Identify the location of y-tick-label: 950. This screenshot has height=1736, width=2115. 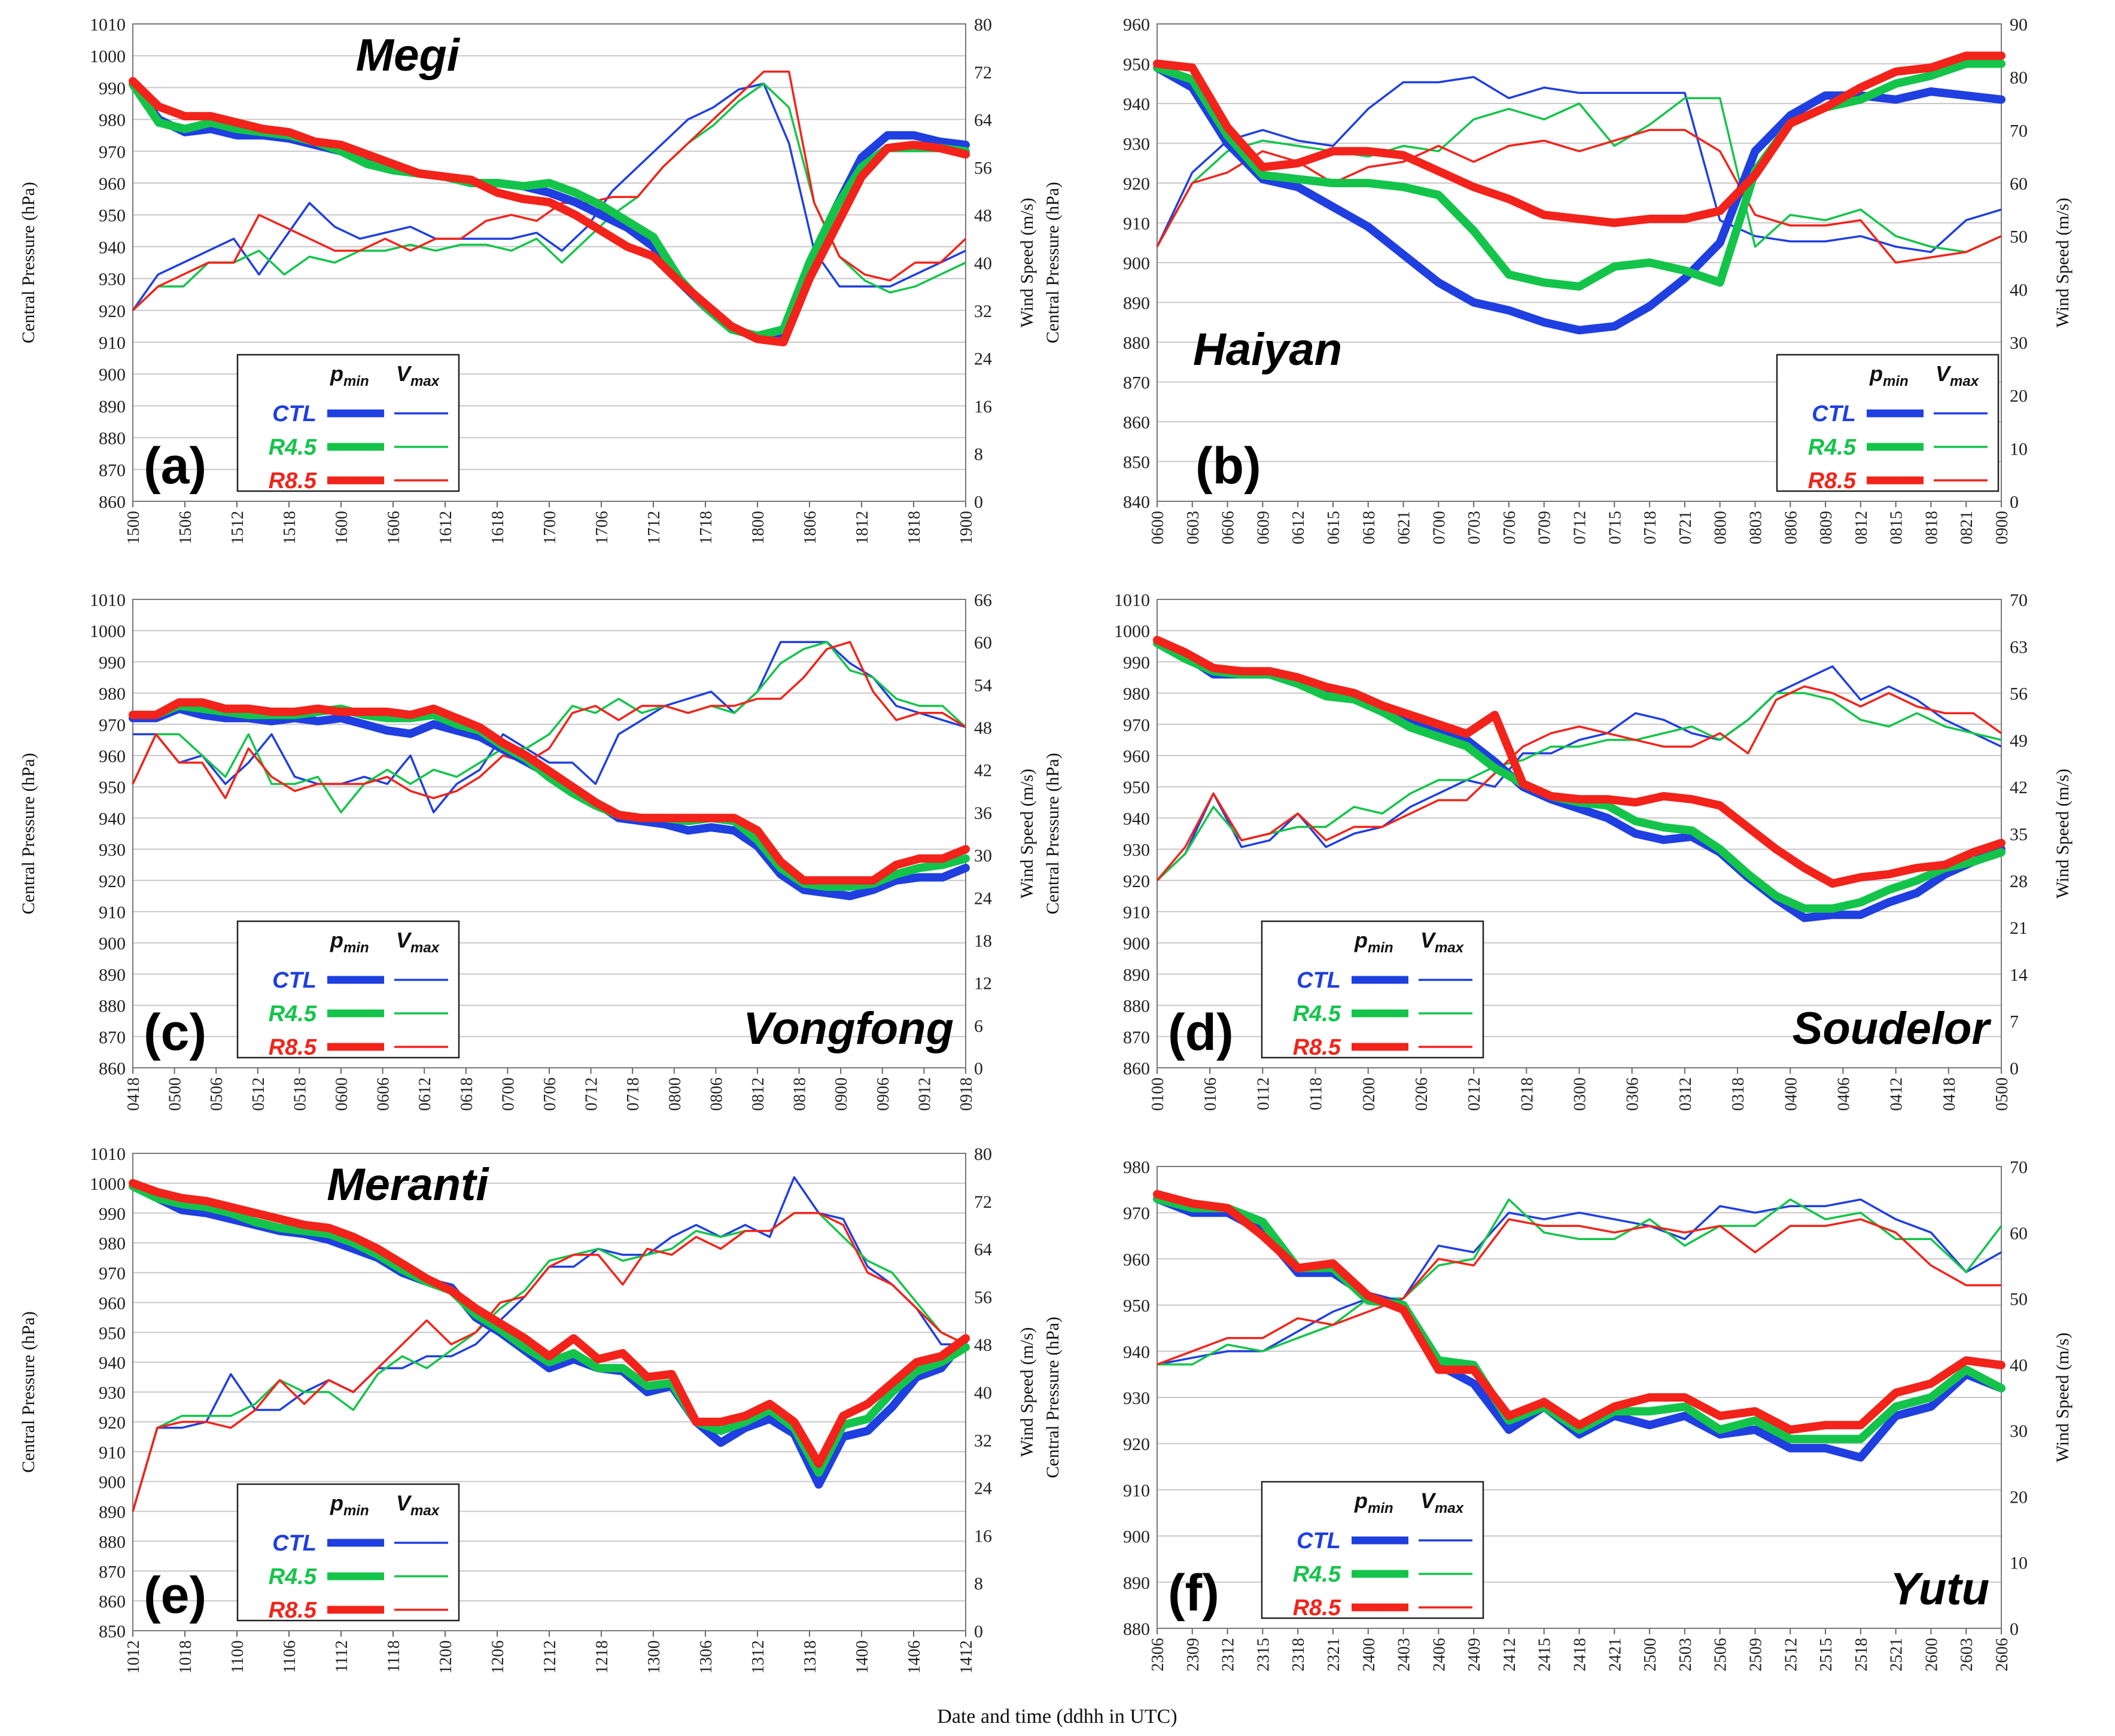
(112, 1333).